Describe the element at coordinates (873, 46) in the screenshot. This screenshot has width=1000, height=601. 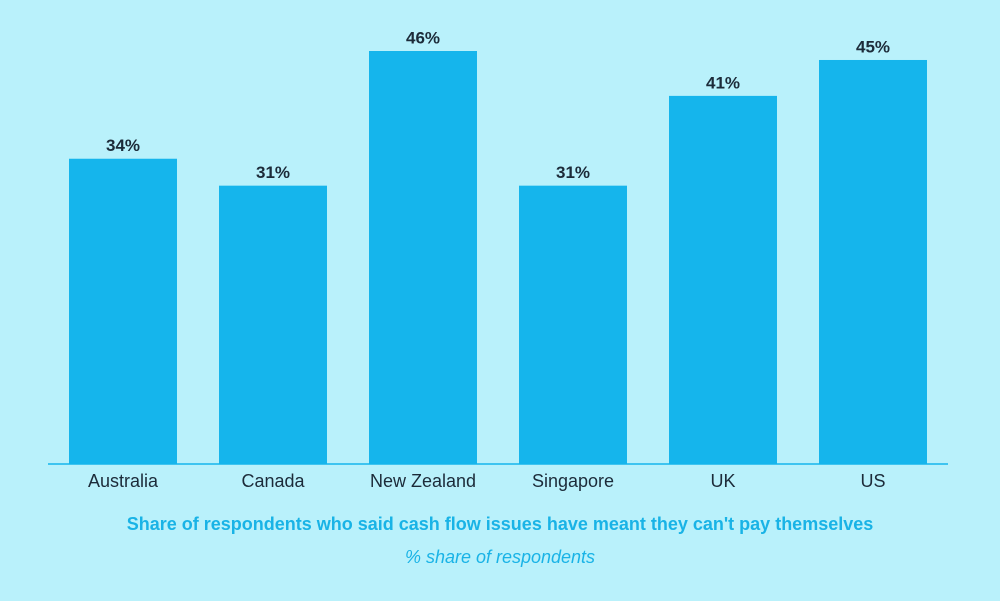
I see `value-label: 45%` at that location.